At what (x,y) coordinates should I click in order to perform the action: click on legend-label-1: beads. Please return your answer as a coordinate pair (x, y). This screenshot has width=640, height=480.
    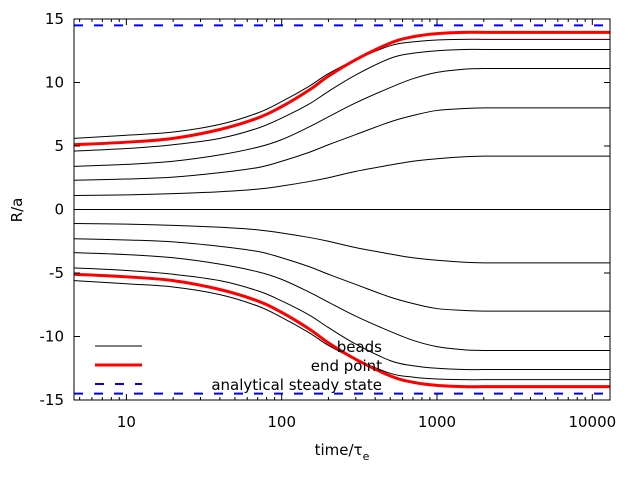
    Looking at the image, I should click on (359, 347).